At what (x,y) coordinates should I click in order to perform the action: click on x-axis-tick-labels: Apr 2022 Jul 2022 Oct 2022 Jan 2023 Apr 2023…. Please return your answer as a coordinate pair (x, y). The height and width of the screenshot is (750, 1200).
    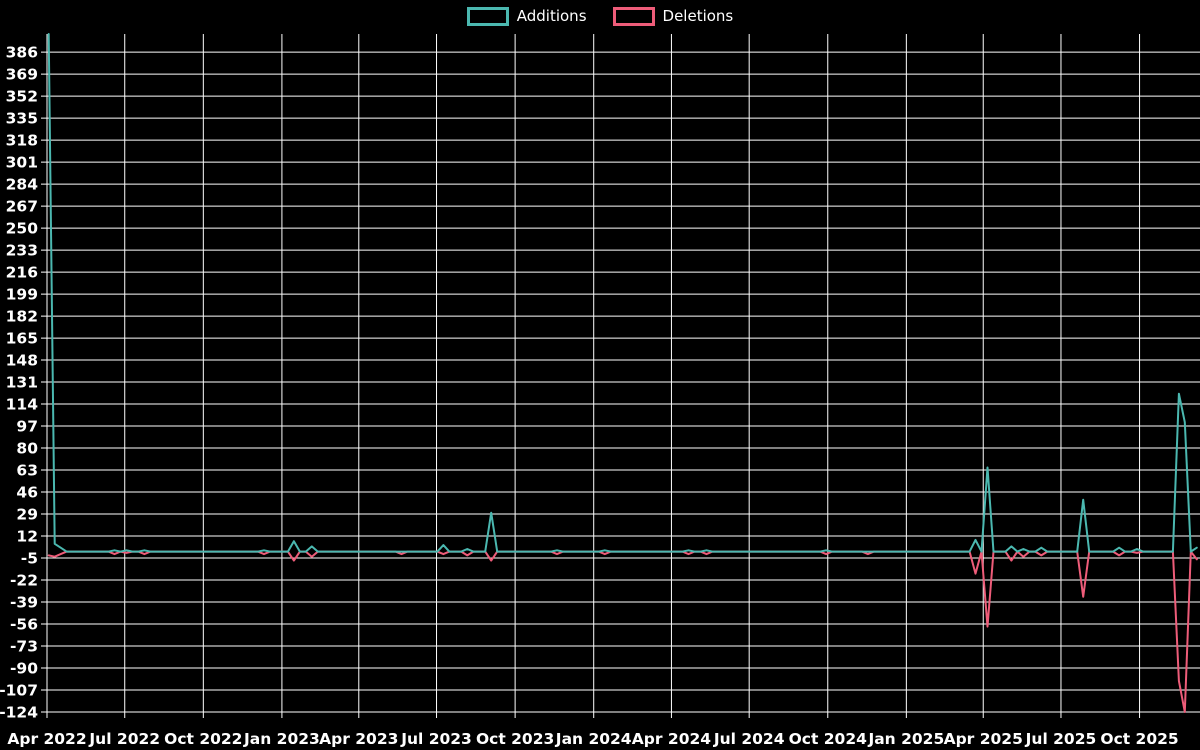
    Looking at the image, I should click on (592, 739).